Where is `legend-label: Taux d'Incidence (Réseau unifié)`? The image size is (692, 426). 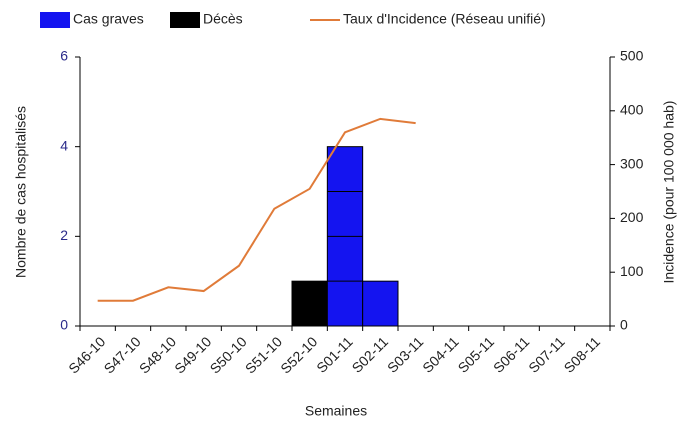 legend-label: Taux d'Incidence (Réseau unifié) is located at coordinates (444, 19).